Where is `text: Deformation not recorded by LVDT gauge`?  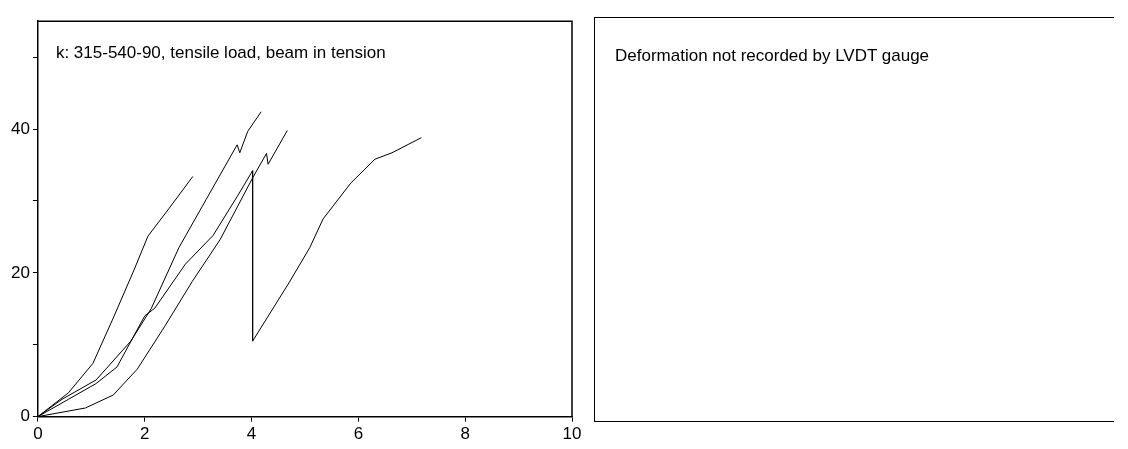
text: Deformation not recorded by LVDT gauge is located at coordinates (772, 56).